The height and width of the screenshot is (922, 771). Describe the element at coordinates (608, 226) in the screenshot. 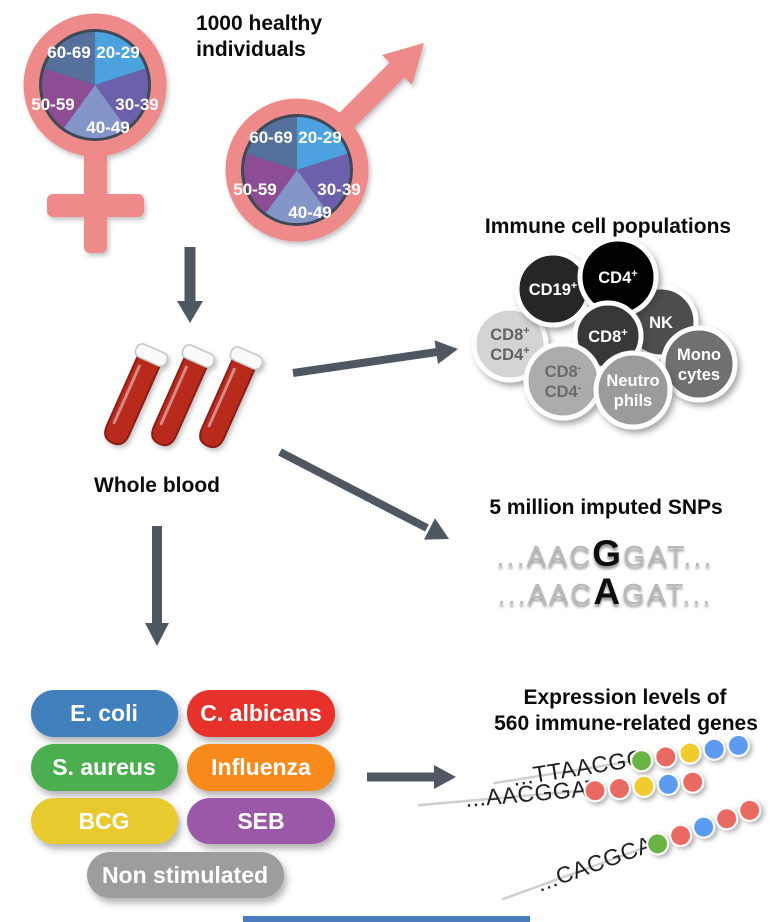

I see `immune-populations-title: Immune cell populations` at that location.